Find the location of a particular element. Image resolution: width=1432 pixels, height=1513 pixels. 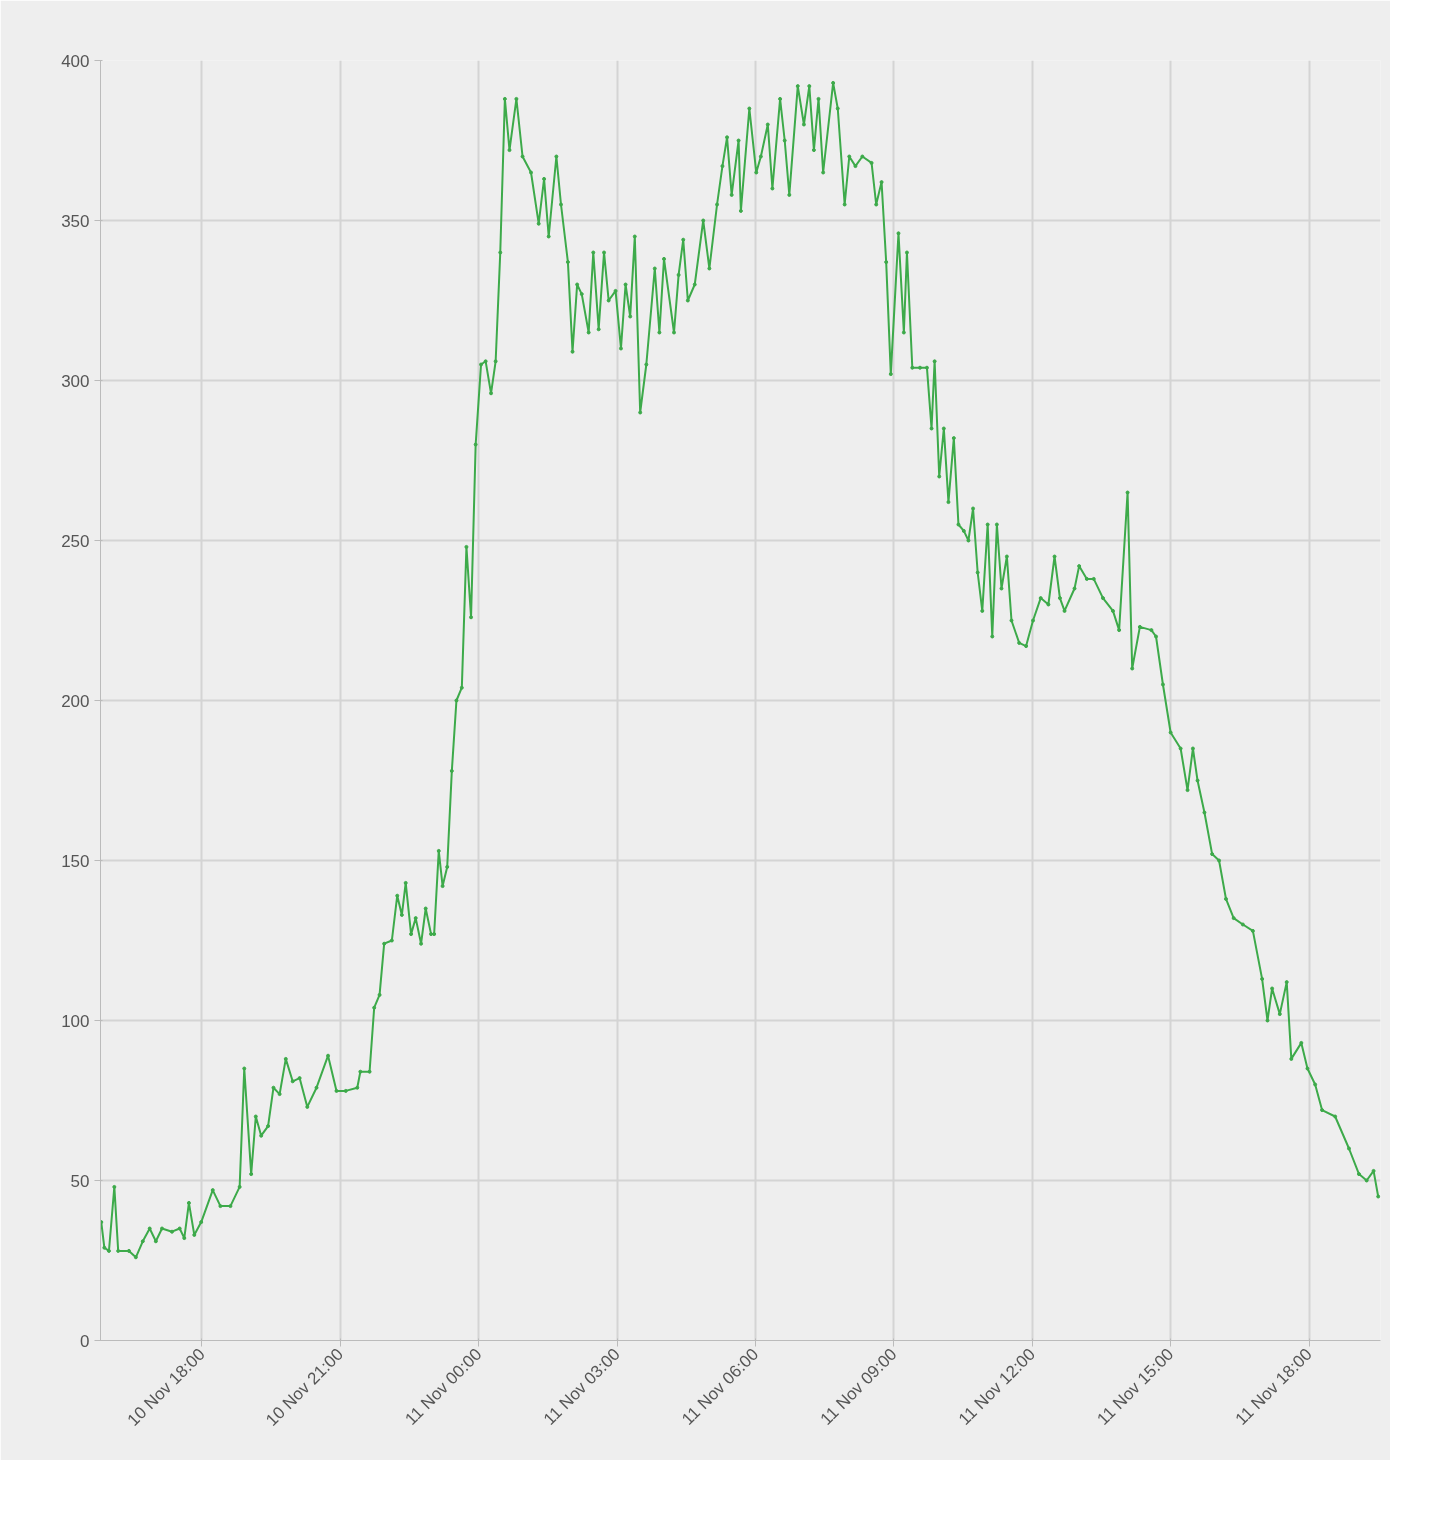

y-tick-label: 100 is located at coordinates (75, 1021).